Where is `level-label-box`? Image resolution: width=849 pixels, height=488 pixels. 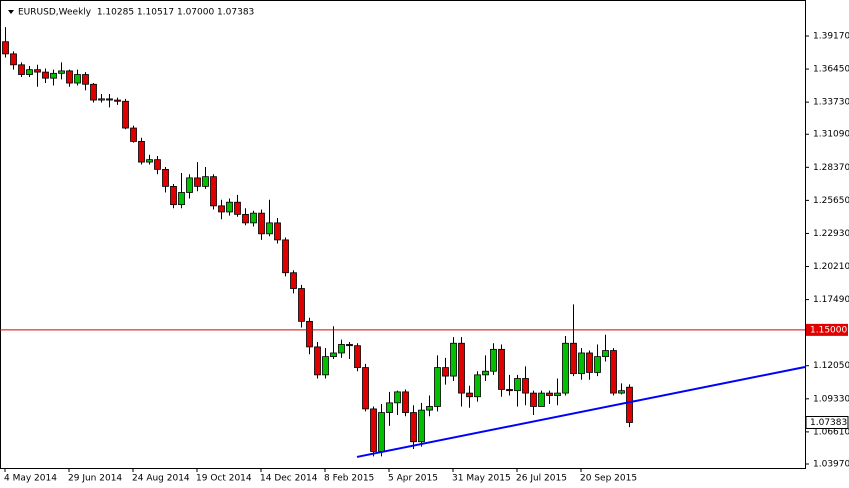
level-label-box is located at coordinates (827, 329).